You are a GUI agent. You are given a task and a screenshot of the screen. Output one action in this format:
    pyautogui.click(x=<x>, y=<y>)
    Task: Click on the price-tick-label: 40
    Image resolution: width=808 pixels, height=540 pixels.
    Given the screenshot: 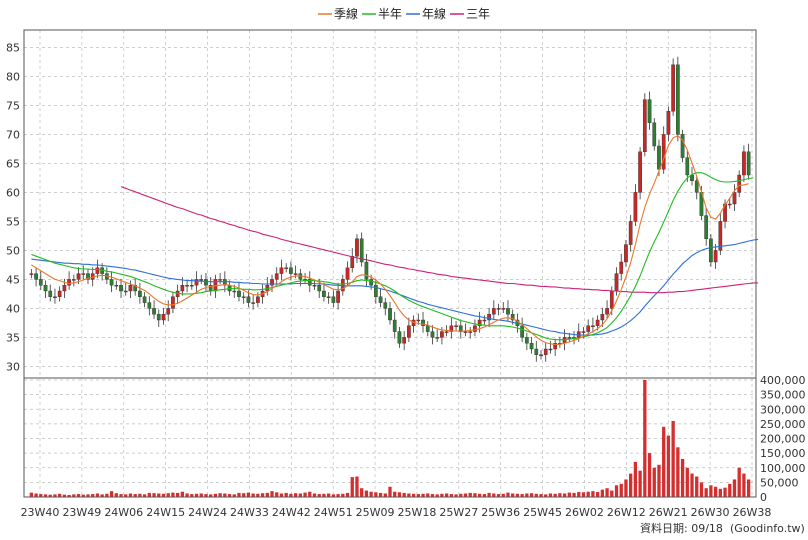 What is the action you would take?
    pyautogui.click(x=13, y=308)
    